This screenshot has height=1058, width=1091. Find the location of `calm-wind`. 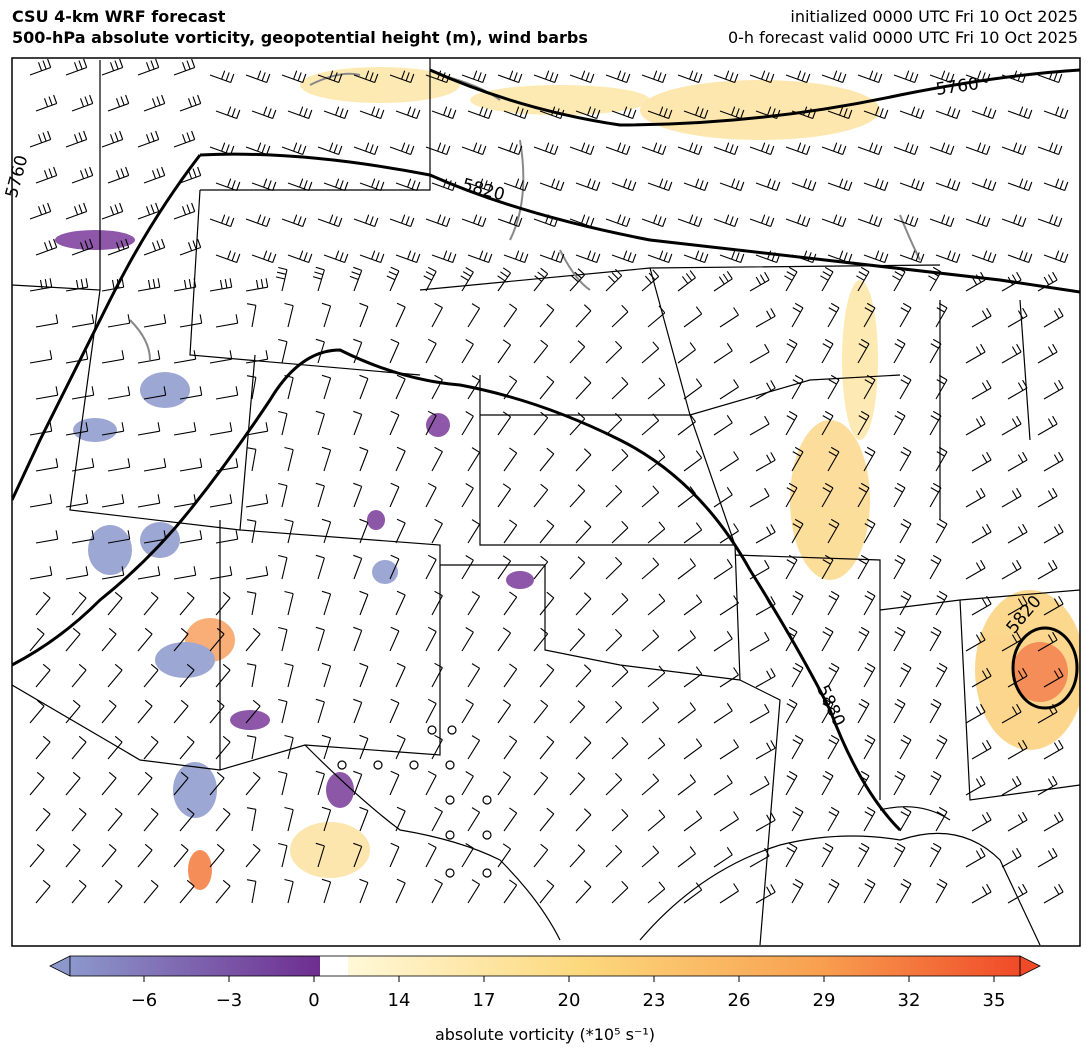

calm-wind is located at coordinates (342, 765).